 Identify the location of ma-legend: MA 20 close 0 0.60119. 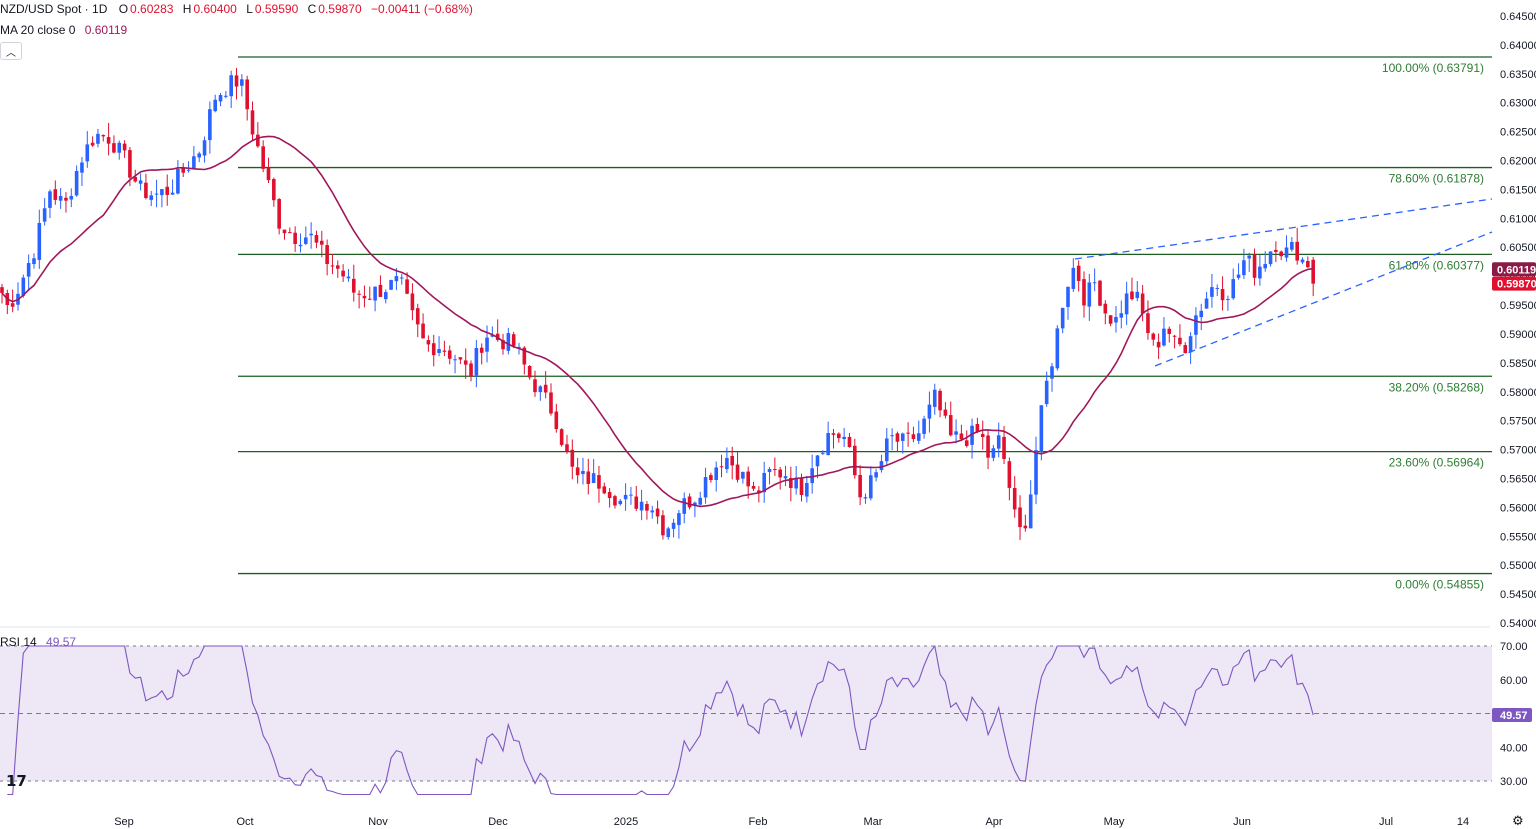
(64, 30).